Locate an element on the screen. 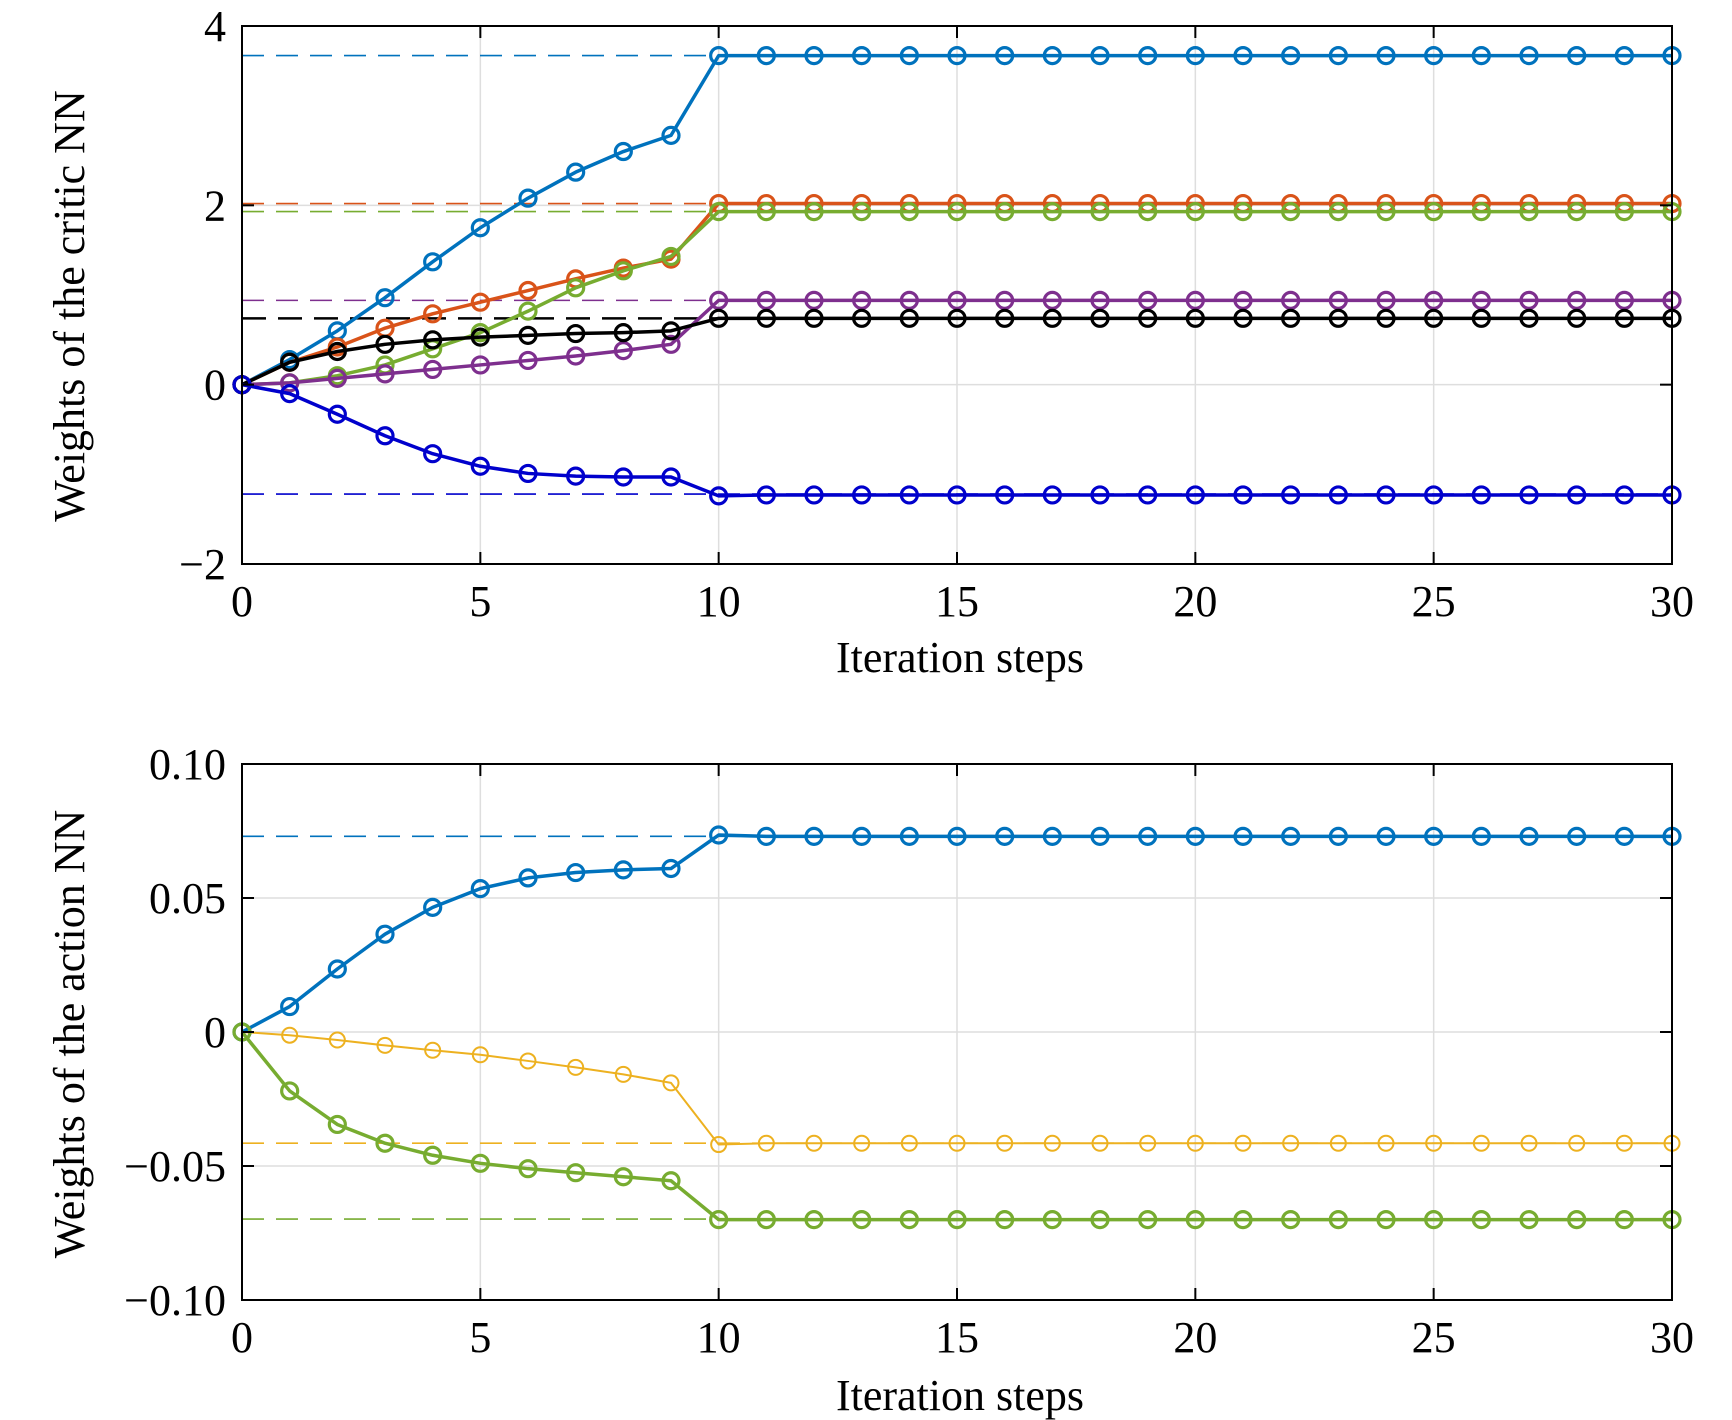 The image size is (1732, 1420). y-tick-label: −0.05 is located at coordinates (175, 1166).